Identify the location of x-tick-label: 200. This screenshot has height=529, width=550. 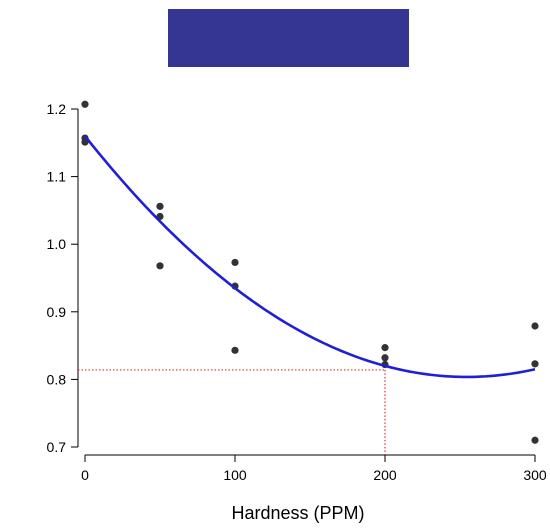
(385, 475).